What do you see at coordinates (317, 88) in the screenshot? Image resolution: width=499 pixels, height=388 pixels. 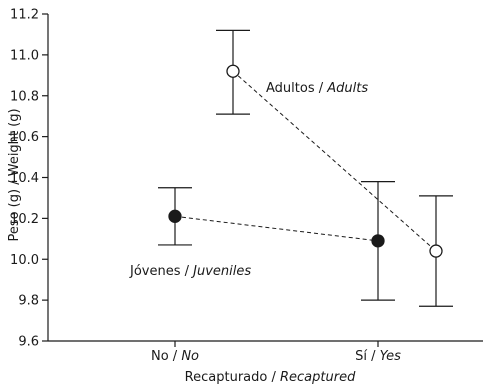 I see `series-label-adults: Adultos / Adults` at bounding box center [317, 88].